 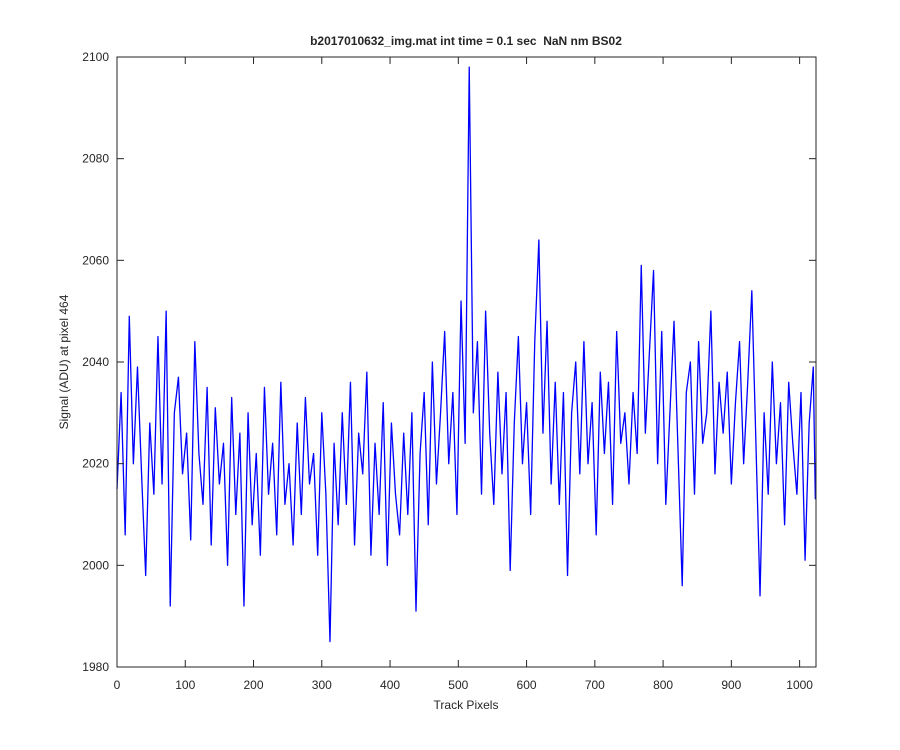 I want to click on y-axis-label: Signal (ADU) at pixel 464, so click(x=64, y=361).